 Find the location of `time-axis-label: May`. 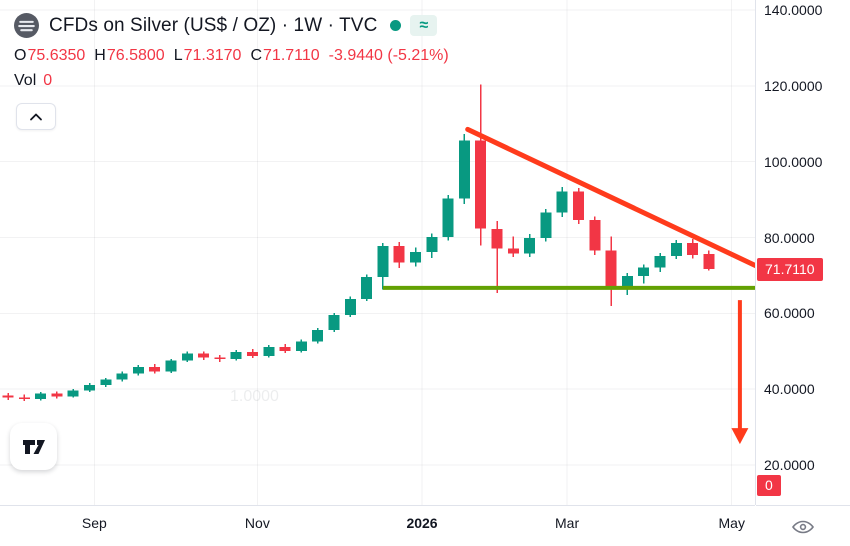

time-axis-label: May is located at coordinates (731, 523).